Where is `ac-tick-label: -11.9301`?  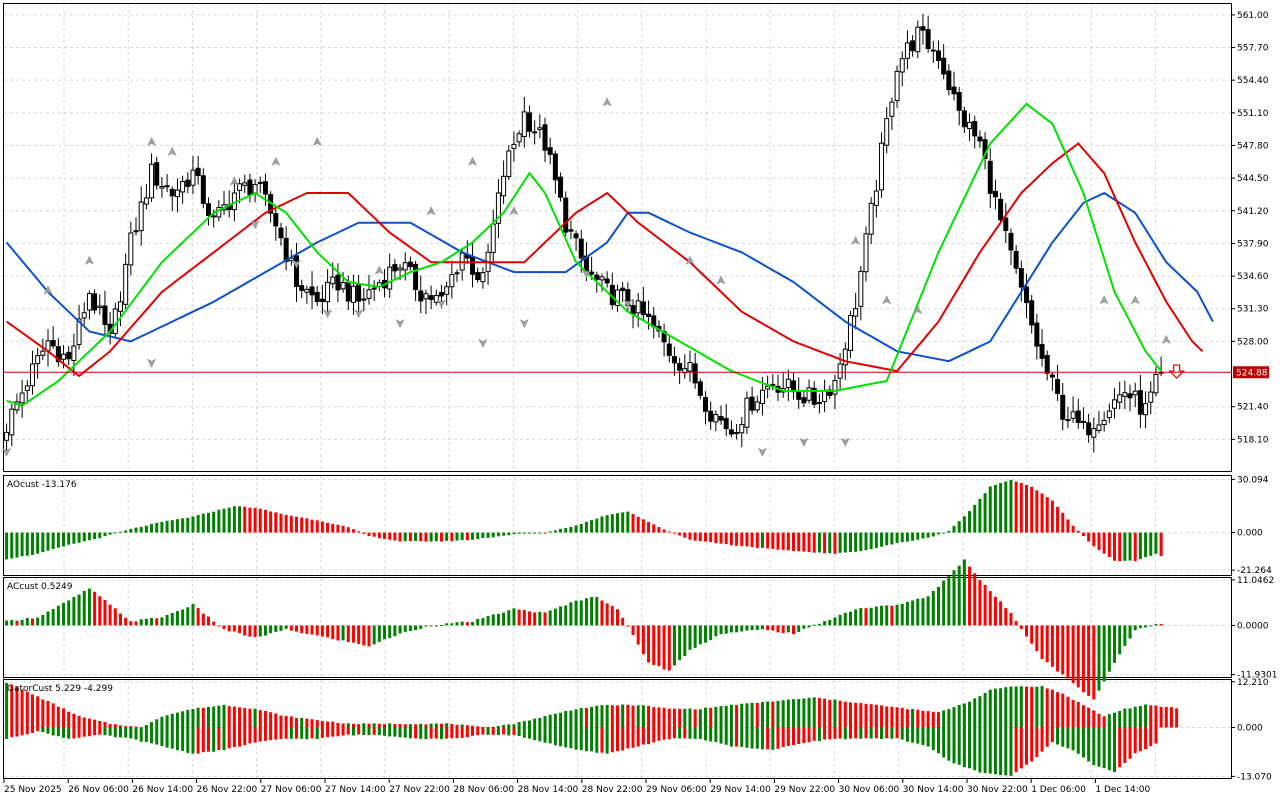
ac-tick-label: -11.9301 is located at coordinates (1257, 676).